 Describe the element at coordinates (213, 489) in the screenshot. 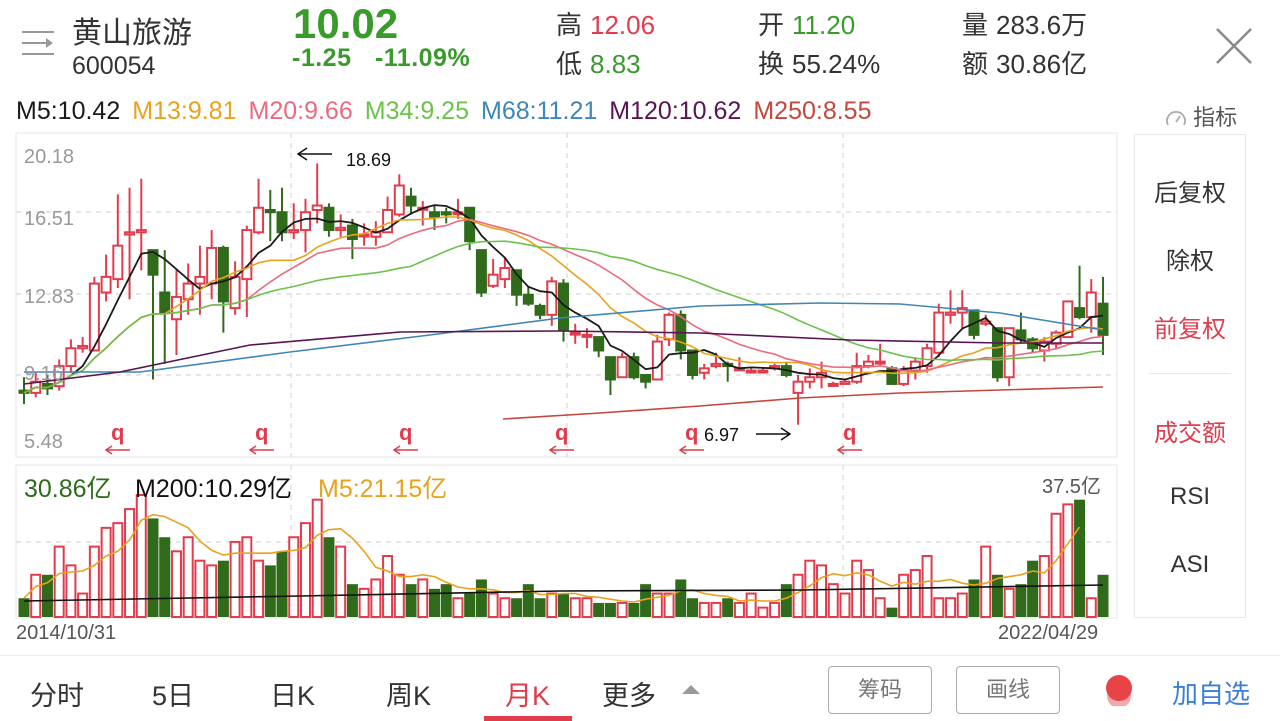

I see `volume-m200: M200:10.29亿` at that location.